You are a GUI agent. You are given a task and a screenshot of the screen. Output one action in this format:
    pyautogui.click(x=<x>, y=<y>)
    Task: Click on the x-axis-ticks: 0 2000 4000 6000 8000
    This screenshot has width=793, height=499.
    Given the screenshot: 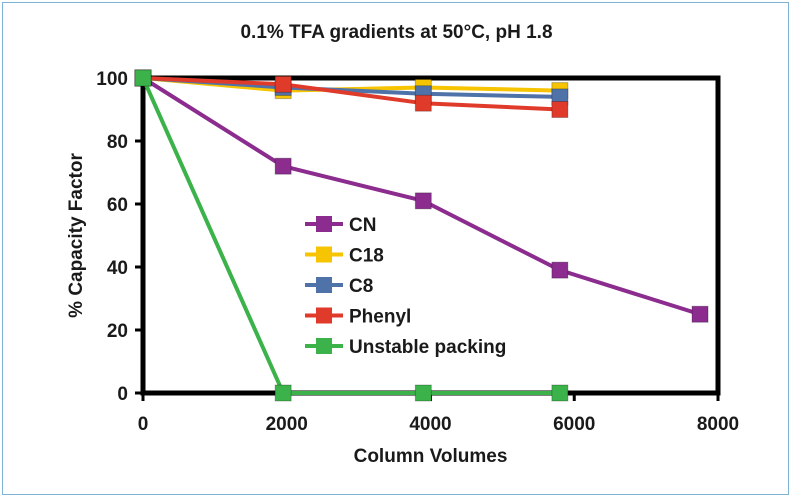 What is the action you would take?
    pyautogui.click(x=438, y=414)
    